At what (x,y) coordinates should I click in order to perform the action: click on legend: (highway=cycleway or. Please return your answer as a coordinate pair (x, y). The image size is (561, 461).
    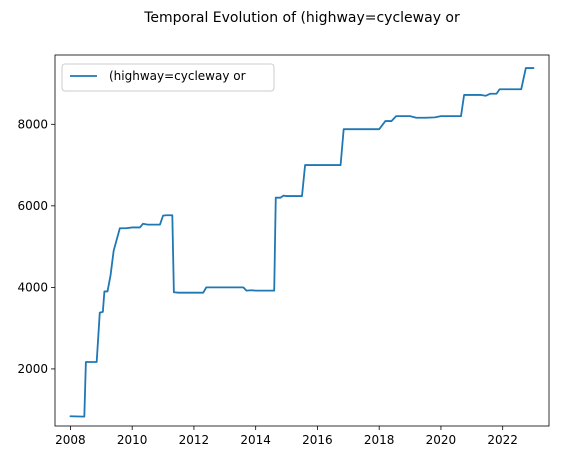
    Looking at the image, I should click on (168, 77).